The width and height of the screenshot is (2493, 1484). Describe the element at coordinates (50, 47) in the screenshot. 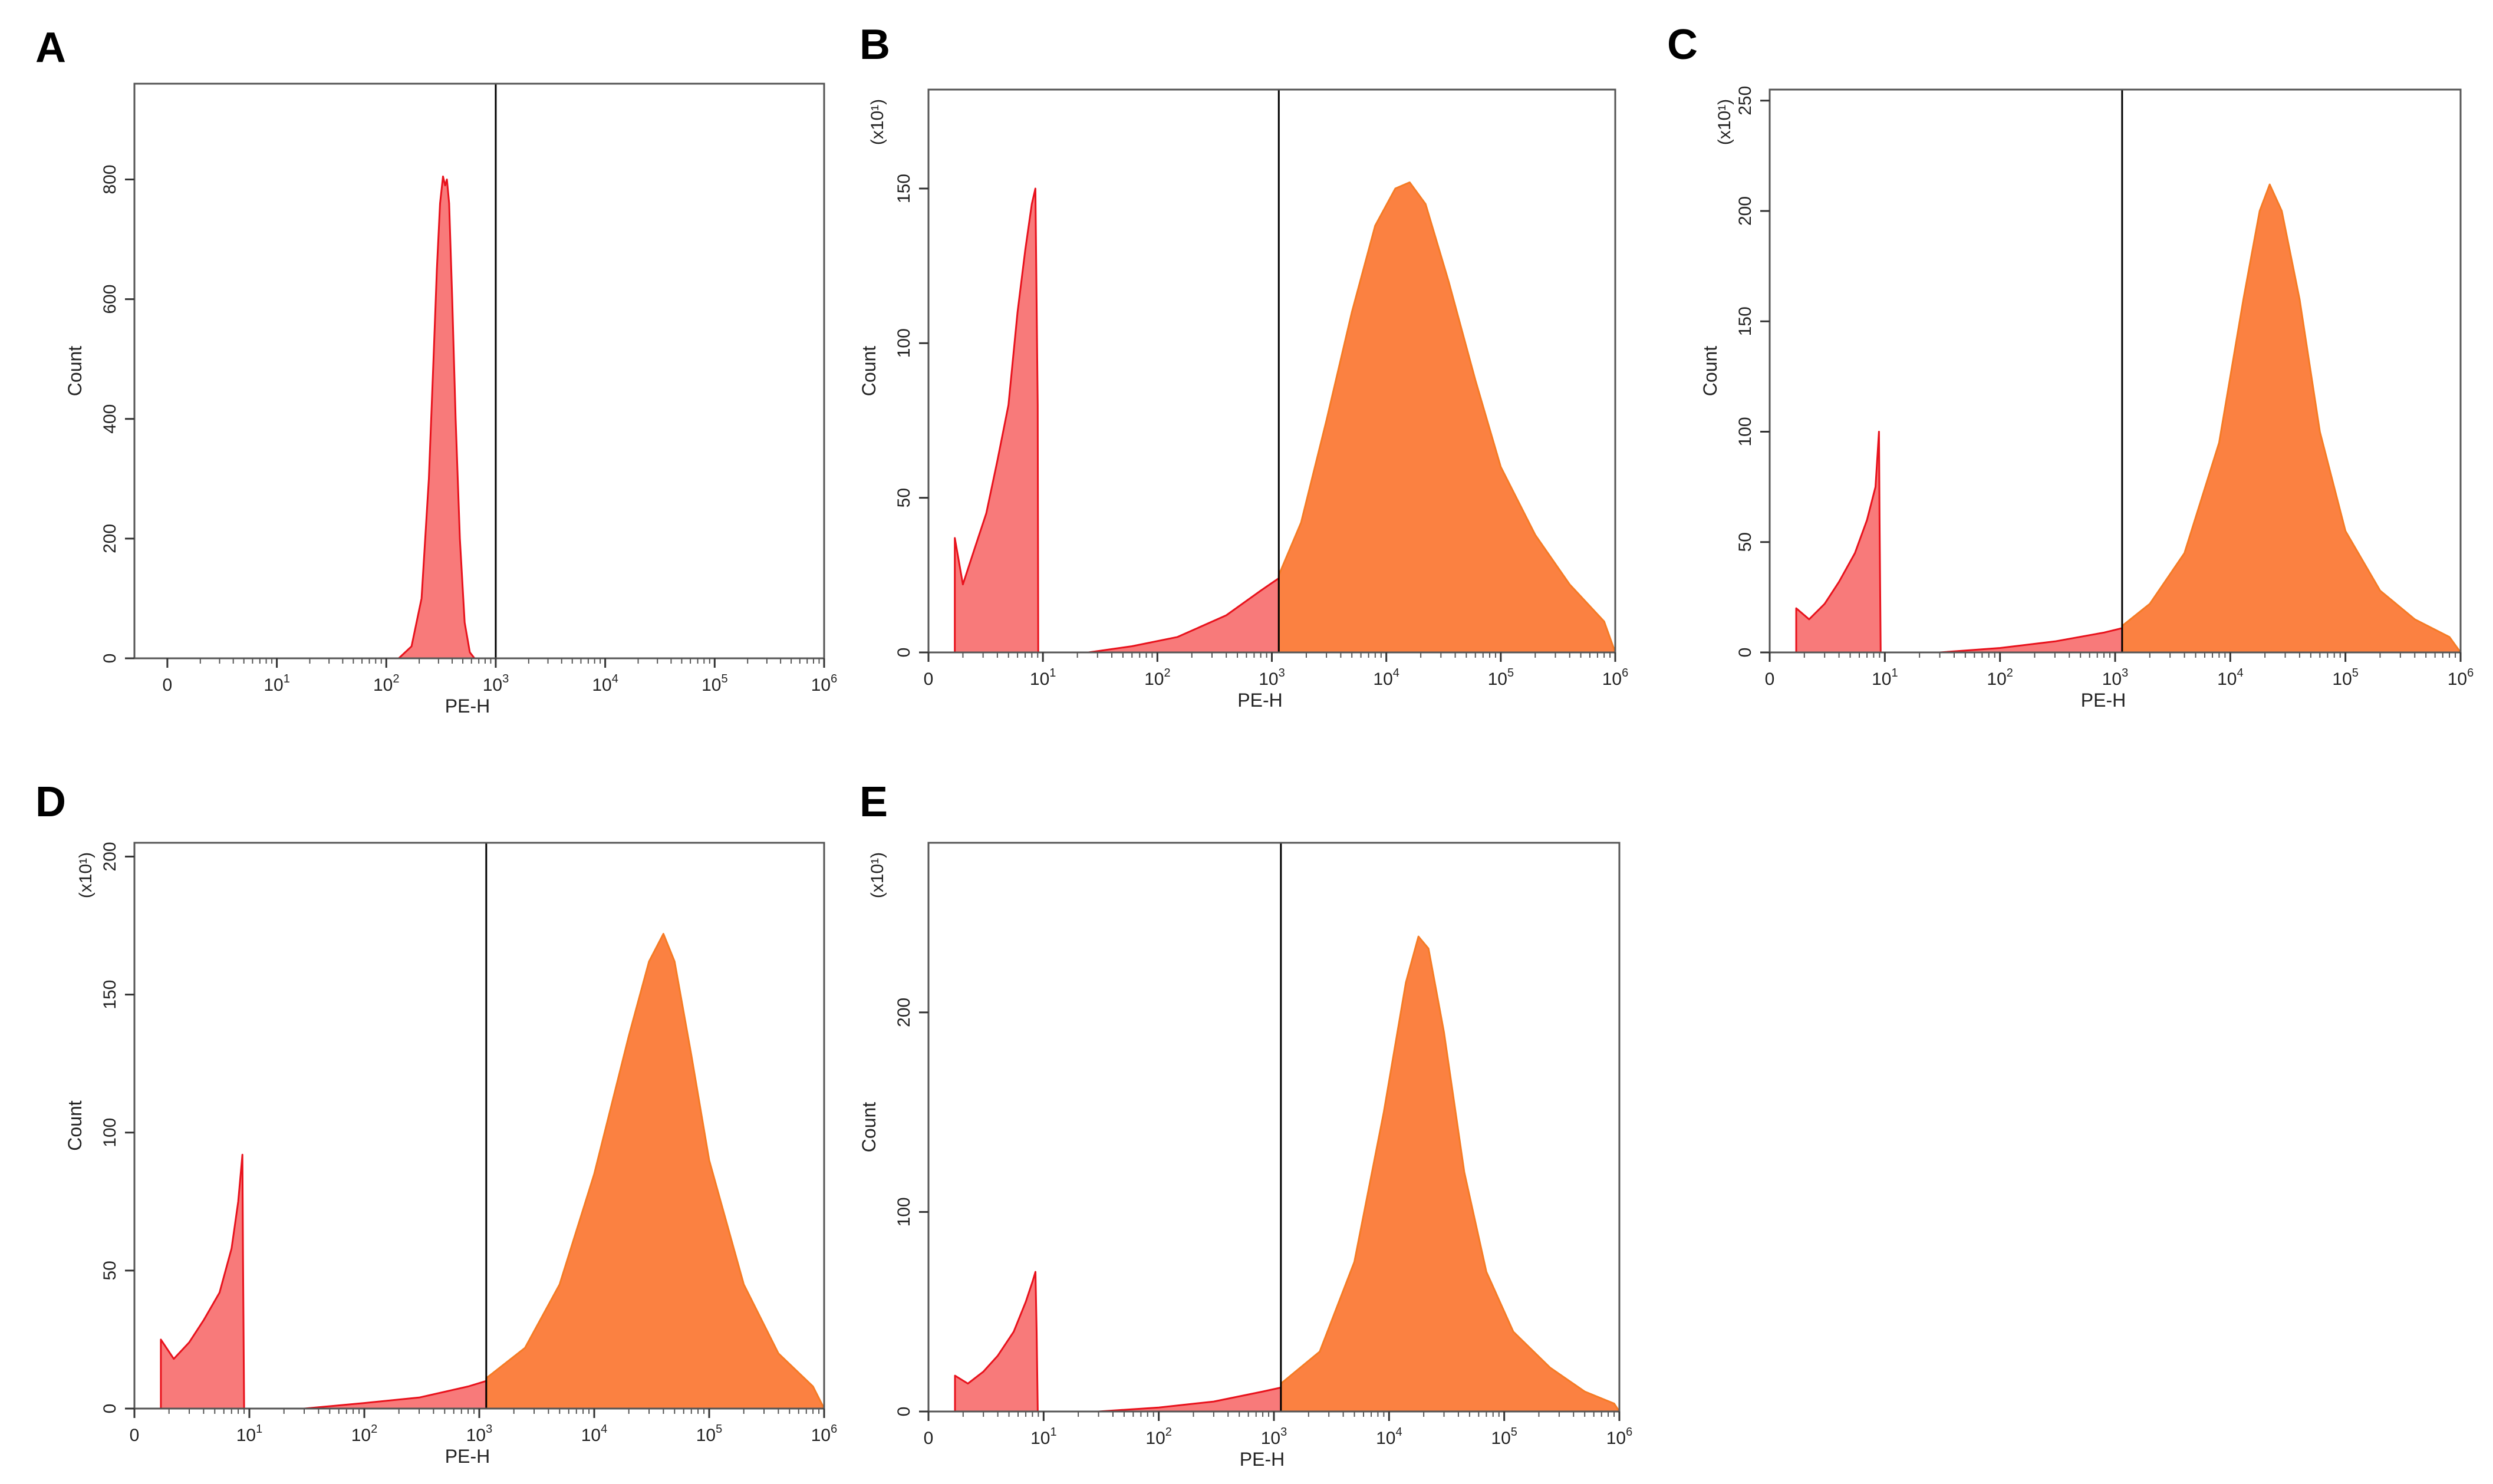

I see `panel-letter: A` at that location.